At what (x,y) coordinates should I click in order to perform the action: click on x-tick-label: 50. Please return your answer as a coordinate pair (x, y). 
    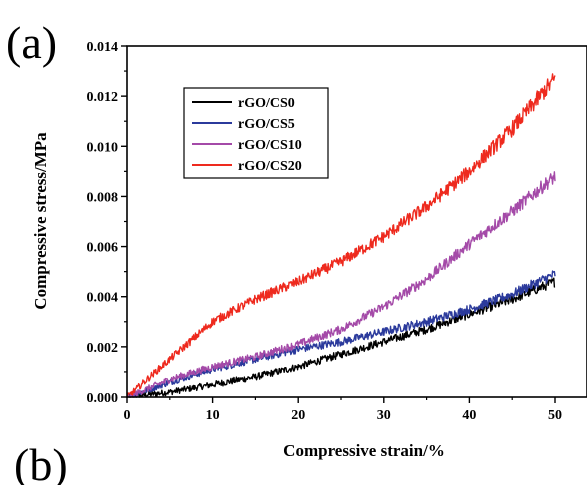
    Looking at the image, I should click on (555, 415).